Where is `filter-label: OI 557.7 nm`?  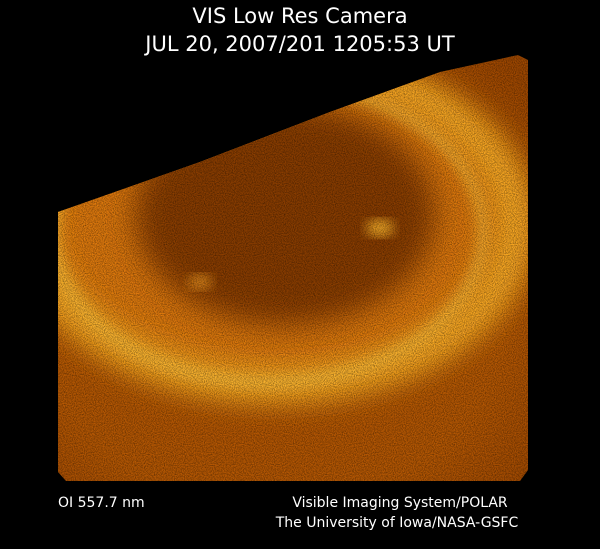
filter-label: OI 557.7 nm is located at coordinates (101, 503).